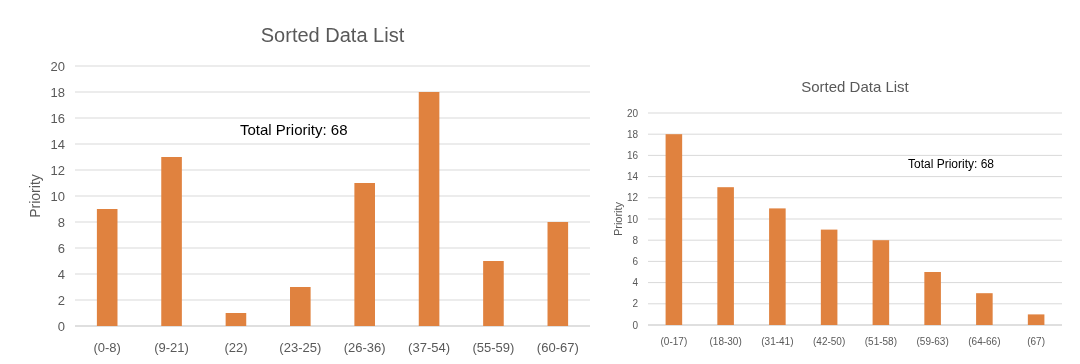 This screenshot has width=1080, height=364. I want to click on x-tick-label: (51-58), so click(880, 341).